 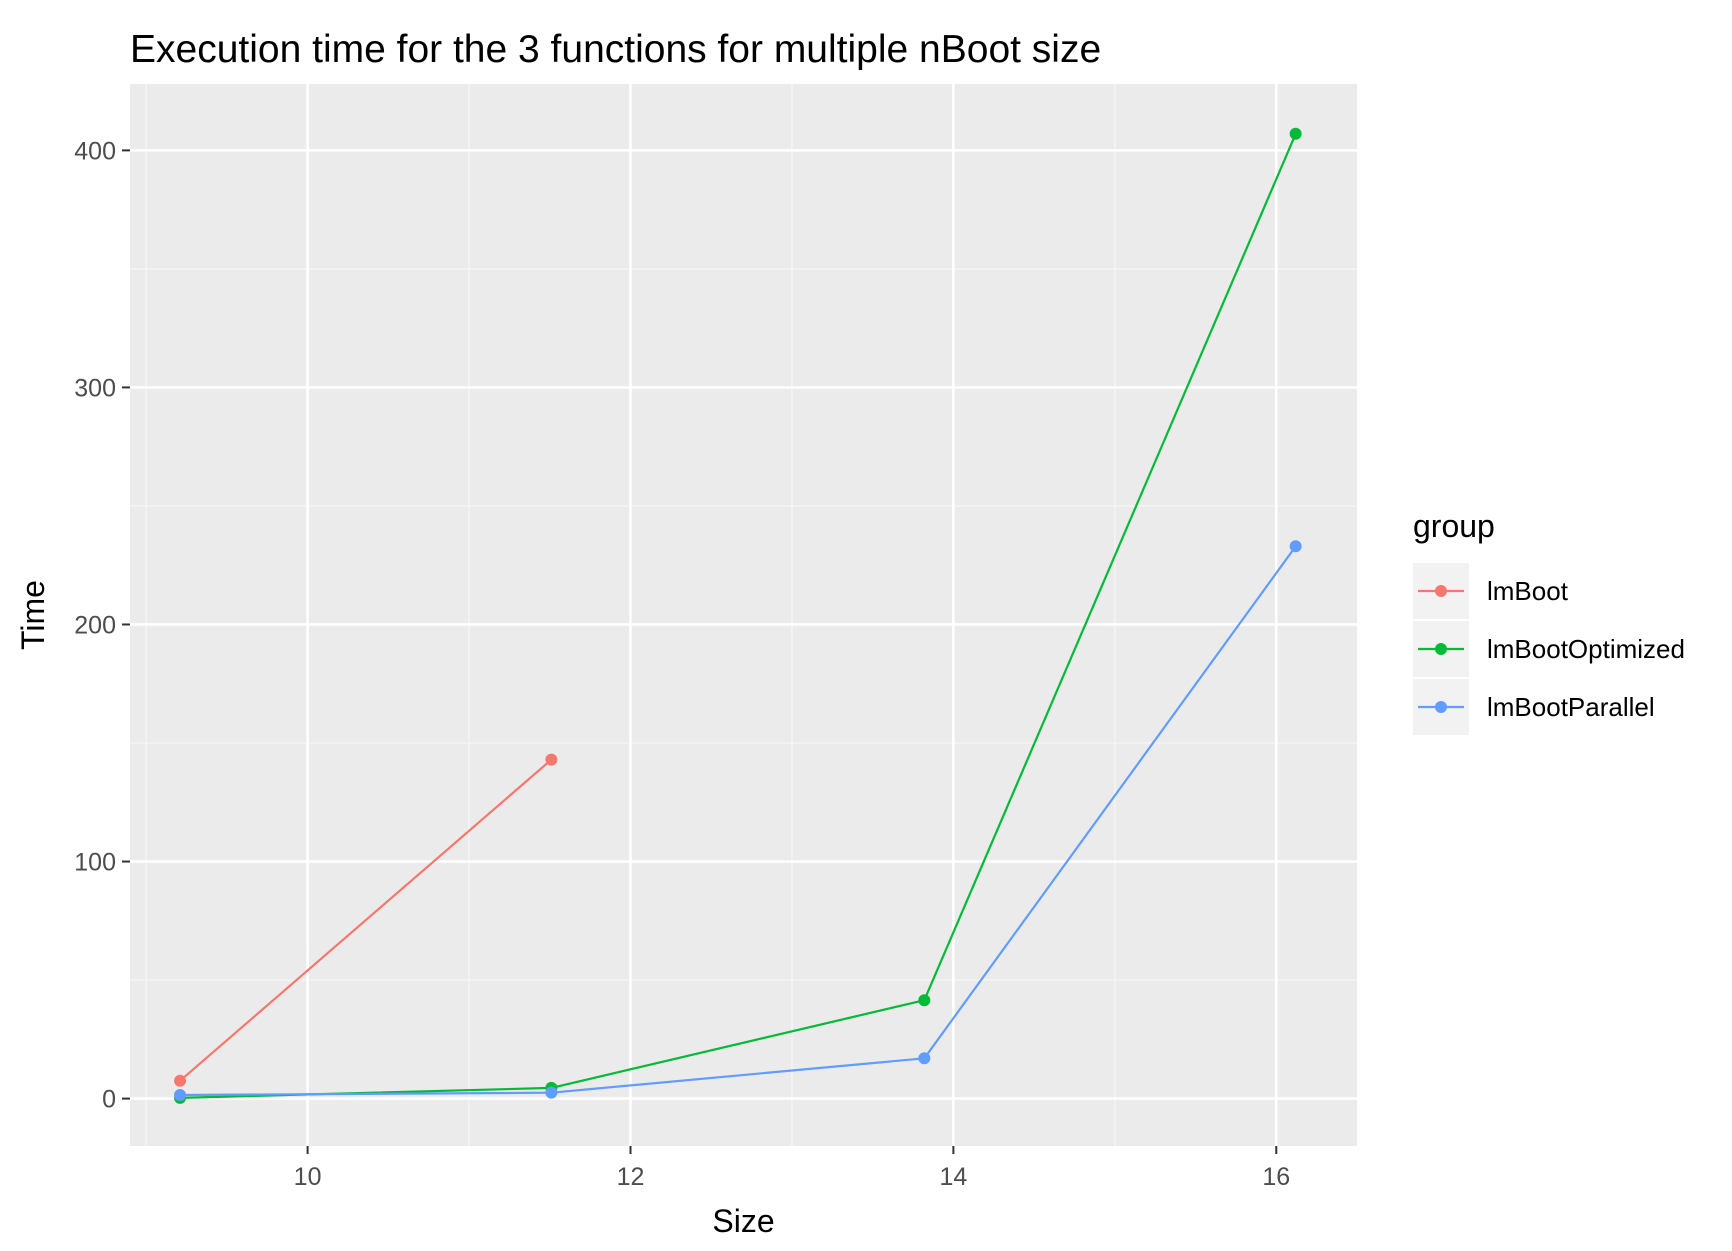 I want to click on legend-item: lmBootParallel, so click(x=1534, y=707).